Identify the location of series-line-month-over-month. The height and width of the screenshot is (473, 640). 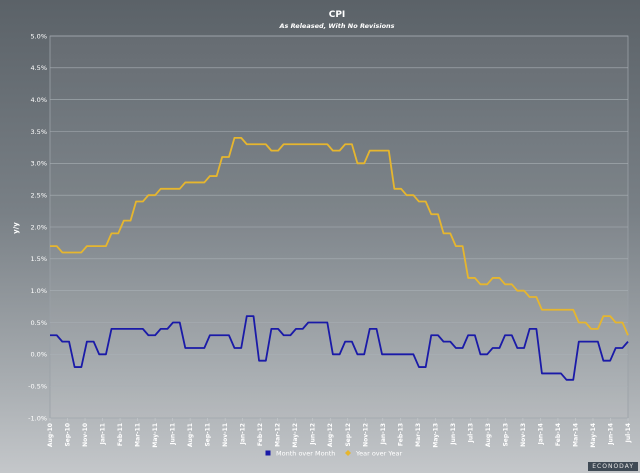
(339, 348).